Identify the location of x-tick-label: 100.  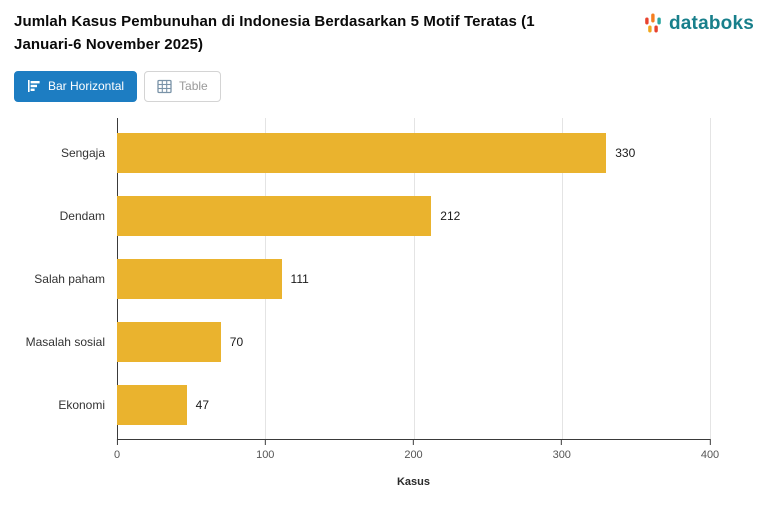
(265, 454).